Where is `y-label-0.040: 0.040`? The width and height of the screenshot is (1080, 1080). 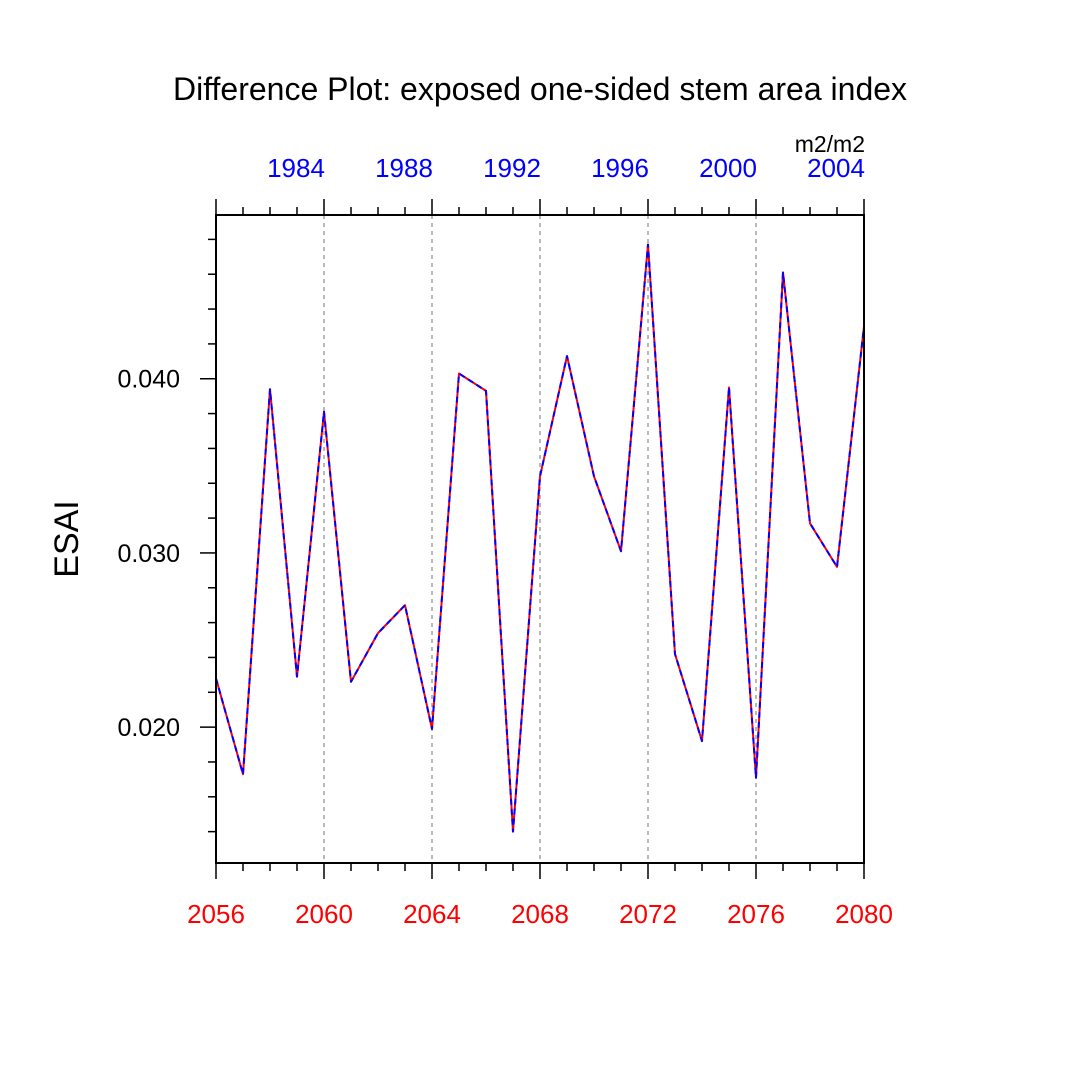 y-label-0.040: 0.040 is located at coordinates (148, 380).